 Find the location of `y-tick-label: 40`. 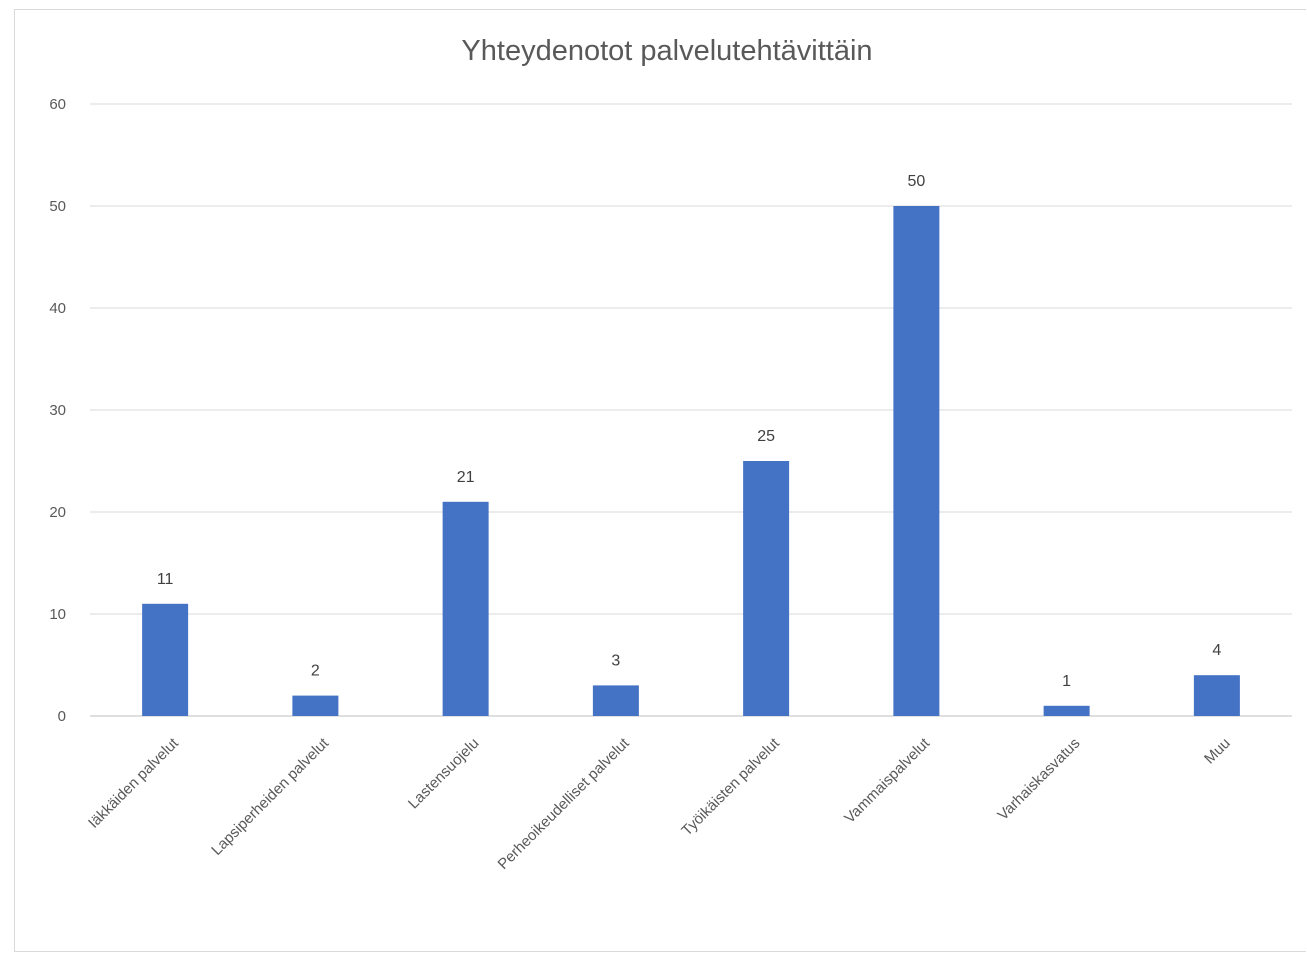

y-tick-label: 40 is located at coordinates (57, 308).